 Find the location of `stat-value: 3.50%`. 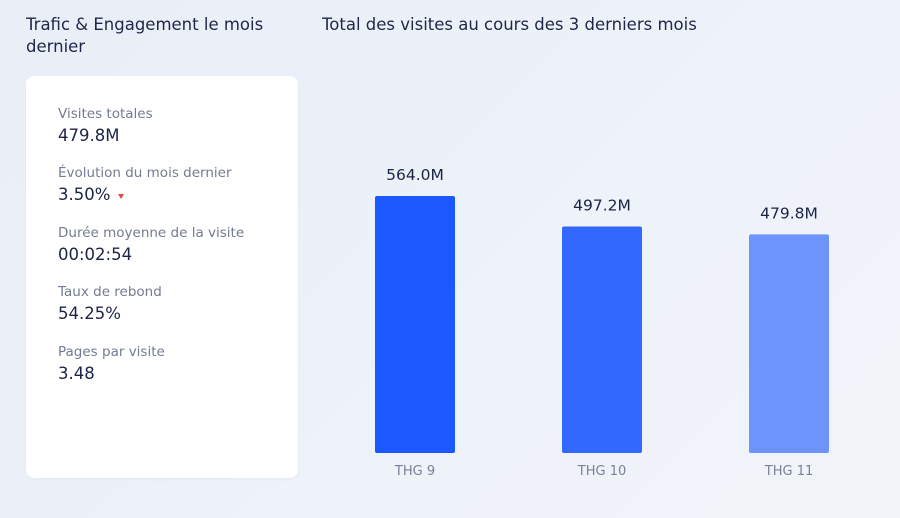

stat-value: 3.50% is located at coordinates (145, 195).